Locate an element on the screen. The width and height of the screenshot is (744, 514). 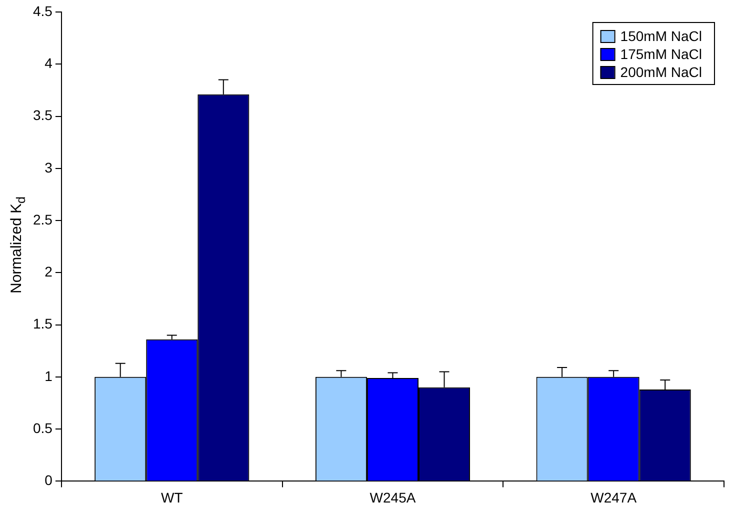
legend-label: 200mM NaCl is located at coordinates (661, 72).